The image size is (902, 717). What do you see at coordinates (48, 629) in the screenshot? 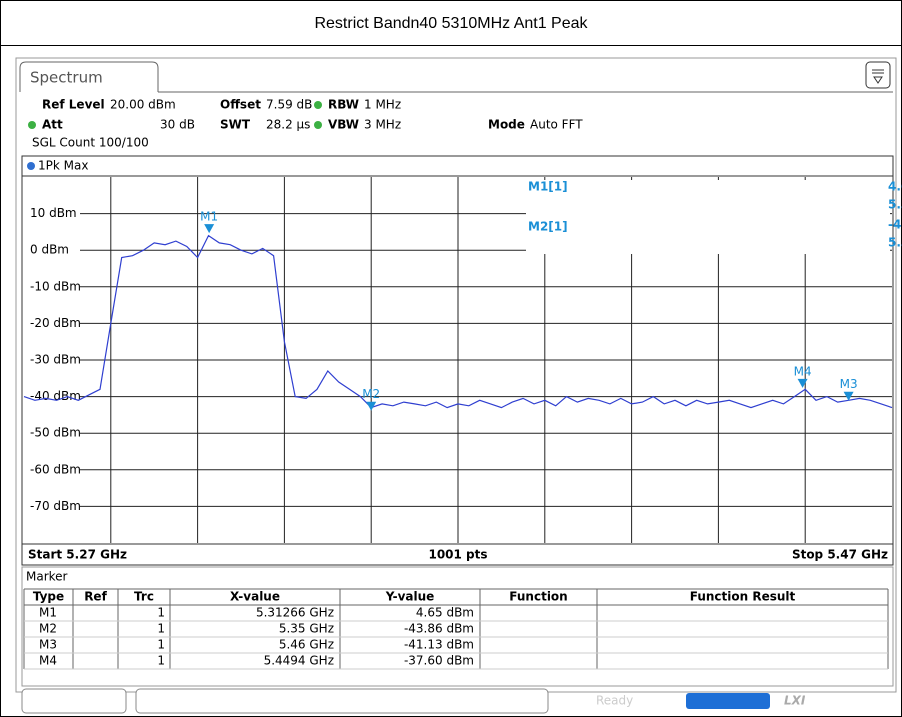
I see `cell-type: M2` at bounding box center [48, 629].